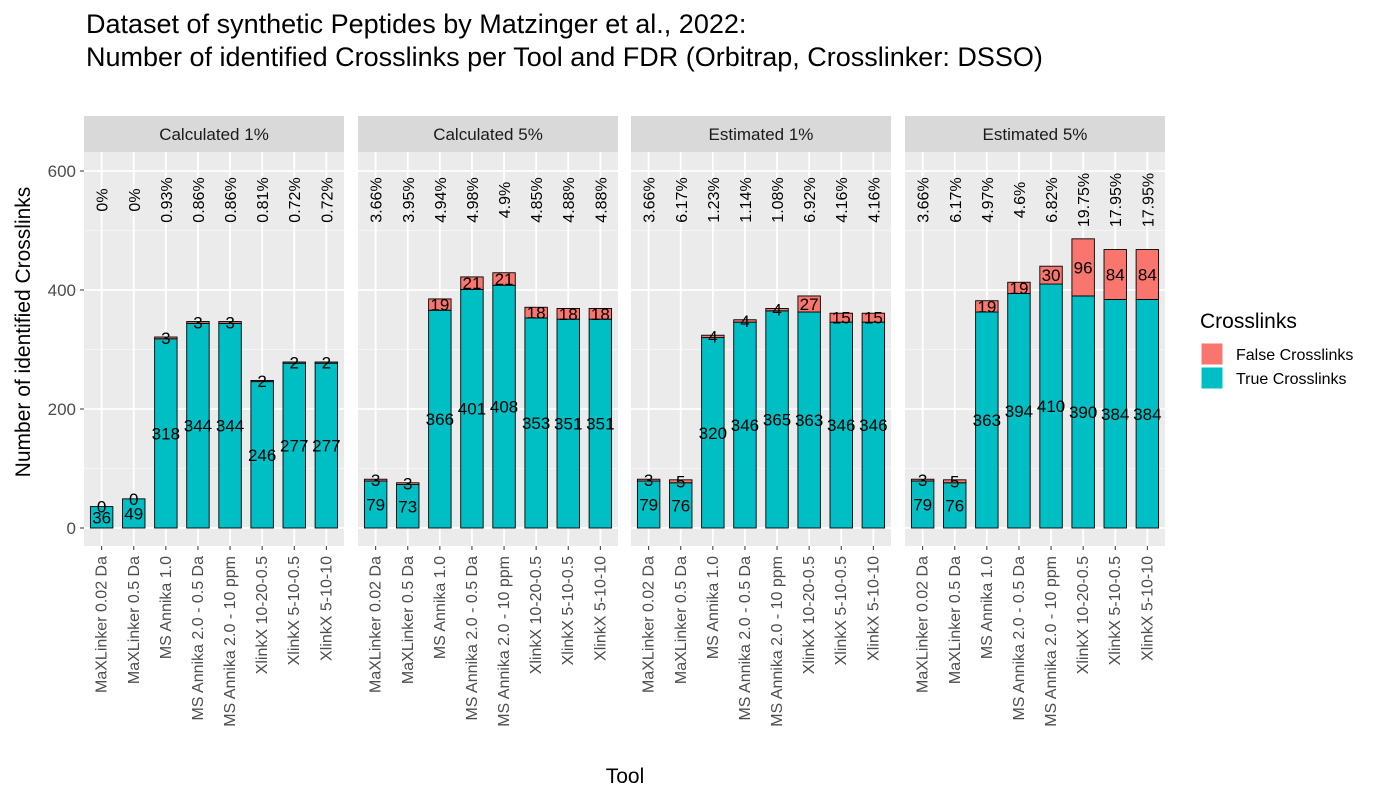 This screenshot has width=1400, height=800. Describe the element at coordinates (1083, 412) in the screenshot. I see `true-count-label: 390` at that location.